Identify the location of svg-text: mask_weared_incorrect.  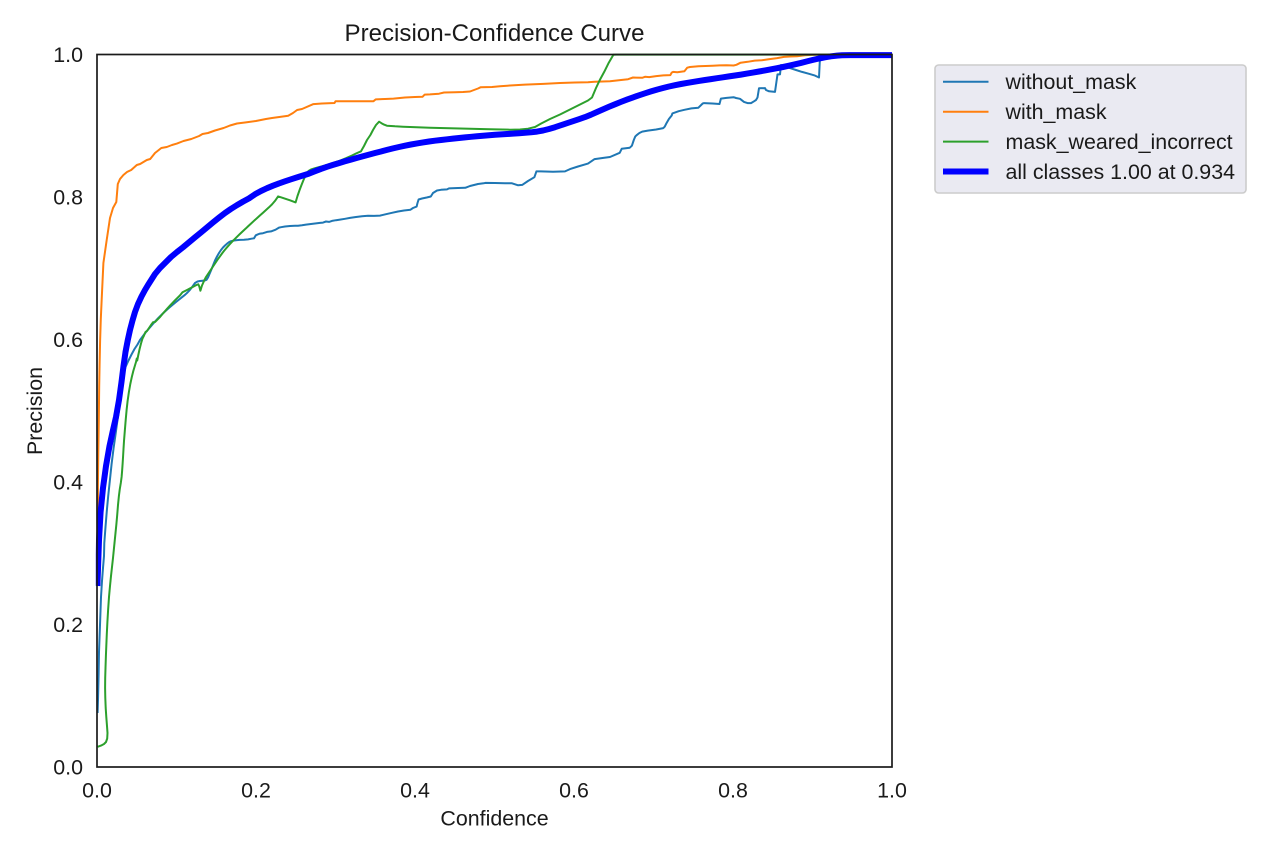
(1119, 142).